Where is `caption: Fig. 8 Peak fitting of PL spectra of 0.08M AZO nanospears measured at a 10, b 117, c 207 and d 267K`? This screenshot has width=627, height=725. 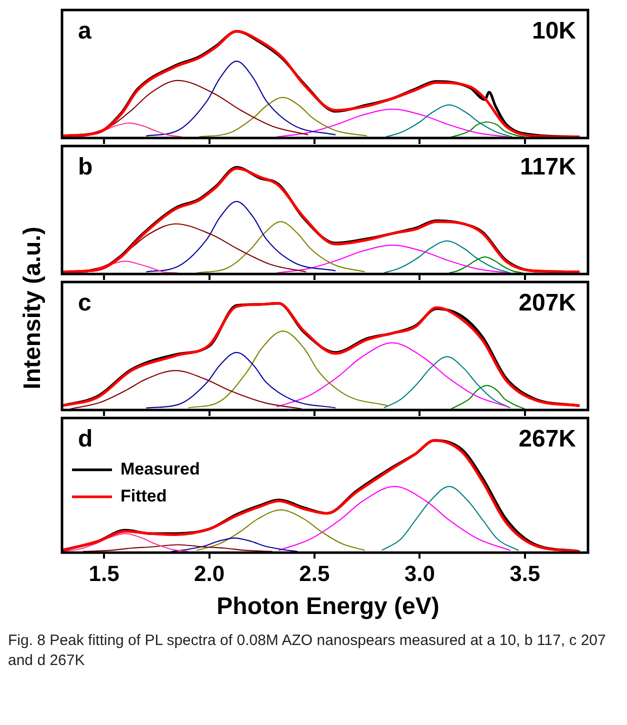 caption: Fig. 8 Peak fitting of PL spectra of 0.08M AZO nanospears measured at a 10, b 117, c 207 and d 267K is located at coordinates (307, 651).